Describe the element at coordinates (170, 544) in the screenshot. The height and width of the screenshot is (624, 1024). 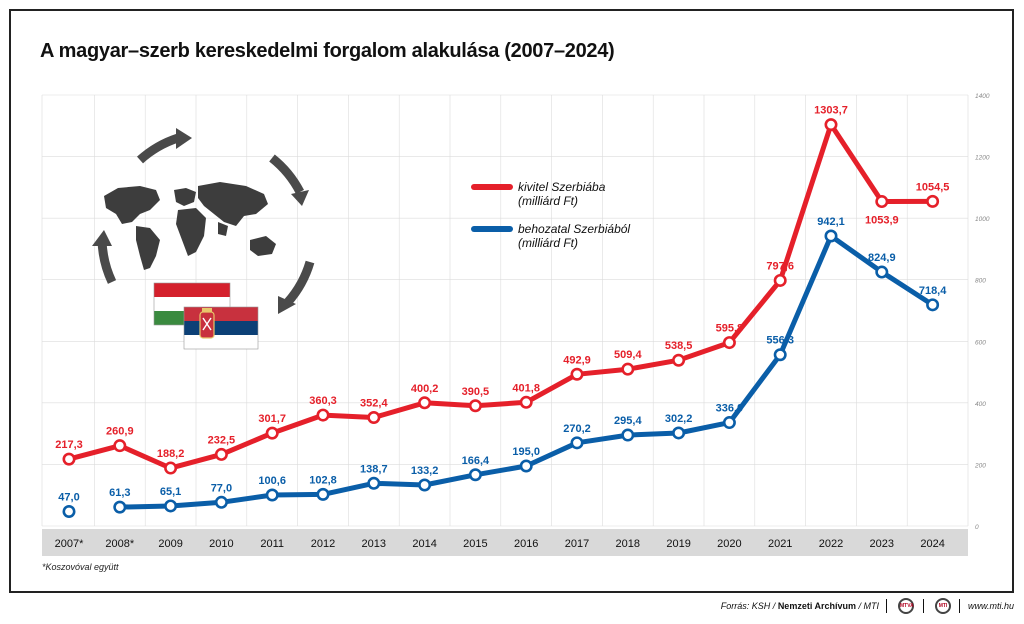
I see `x-tick-label: 2009` at that location.